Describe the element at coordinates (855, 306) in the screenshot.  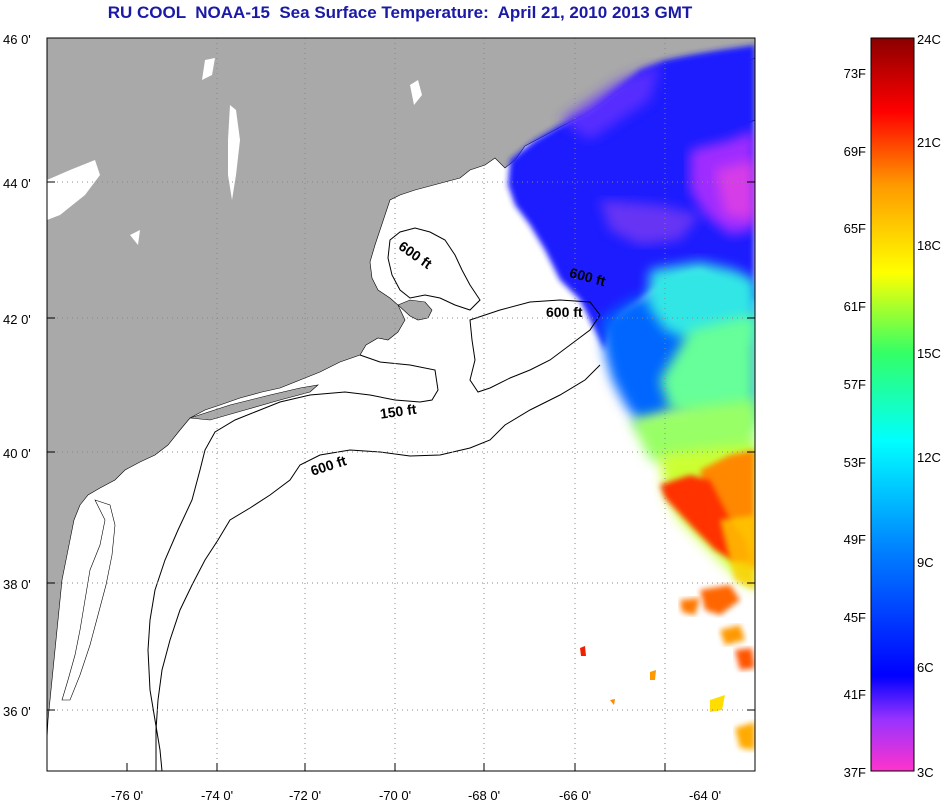
I see `colorbar-f-label: 61F` at that location.